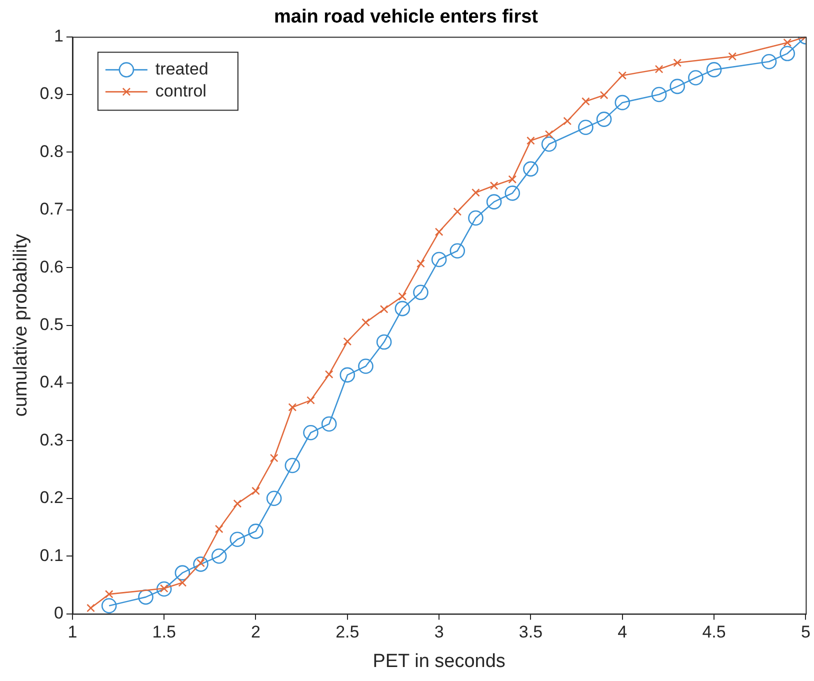 This screenshot has height=681, width=814. Describe the element at coordinates (623, 632) in the screenshot. I see `x-tick-label: 4` at that location.